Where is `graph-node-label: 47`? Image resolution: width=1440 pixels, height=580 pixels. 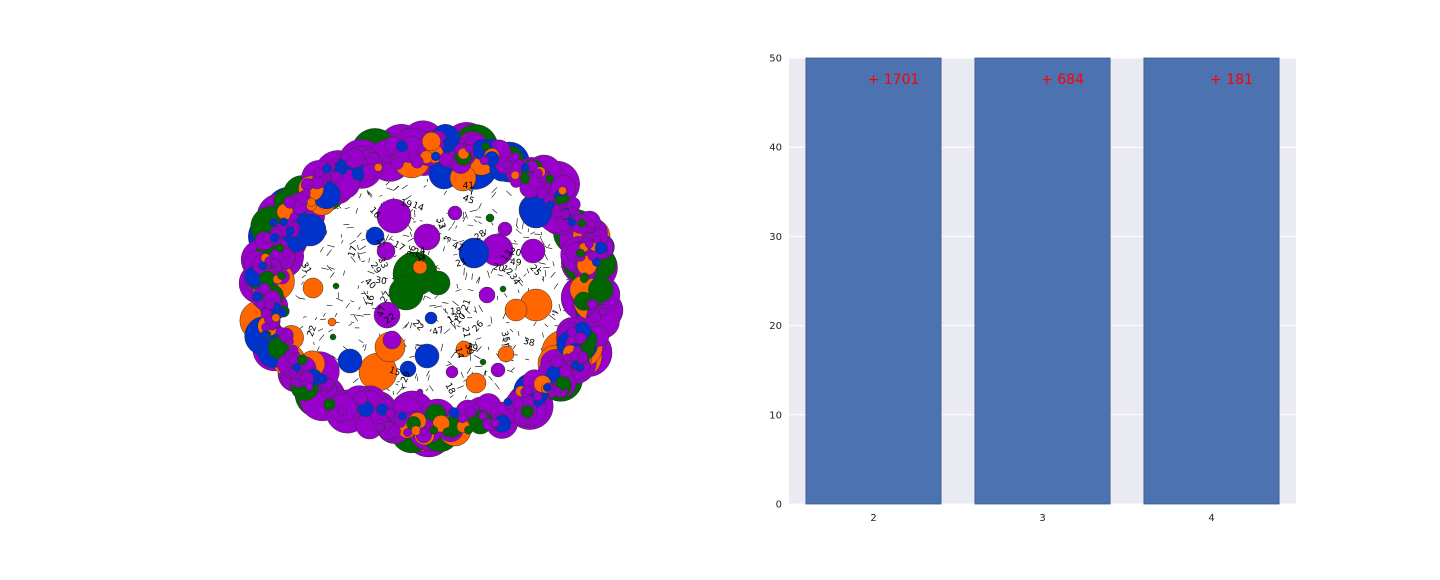 graph-node-label: 47 is located at coordinates (438, 331).